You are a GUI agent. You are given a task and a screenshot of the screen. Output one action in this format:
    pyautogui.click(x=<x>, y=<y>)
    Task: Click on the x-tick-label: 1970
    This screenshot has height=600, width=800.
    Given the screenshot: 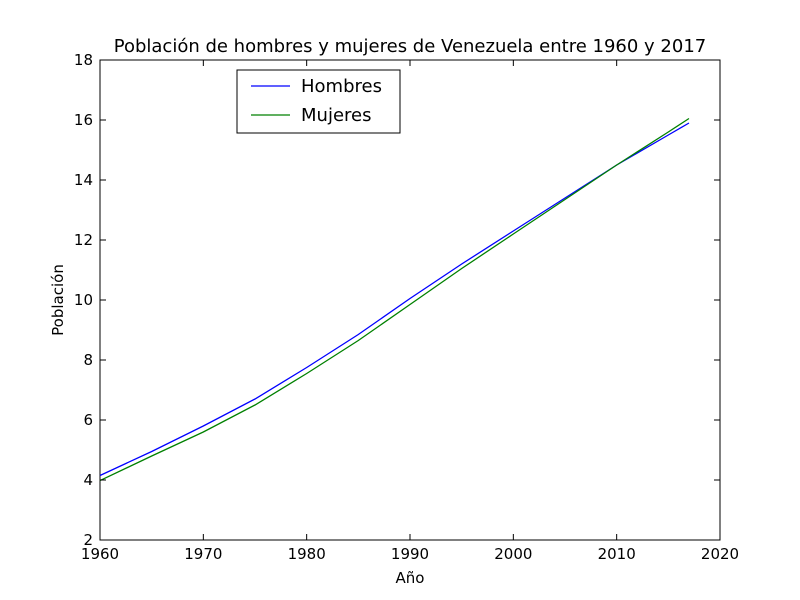 What is the action you would take?
    pyautogui.click(x=203, y=554)
    